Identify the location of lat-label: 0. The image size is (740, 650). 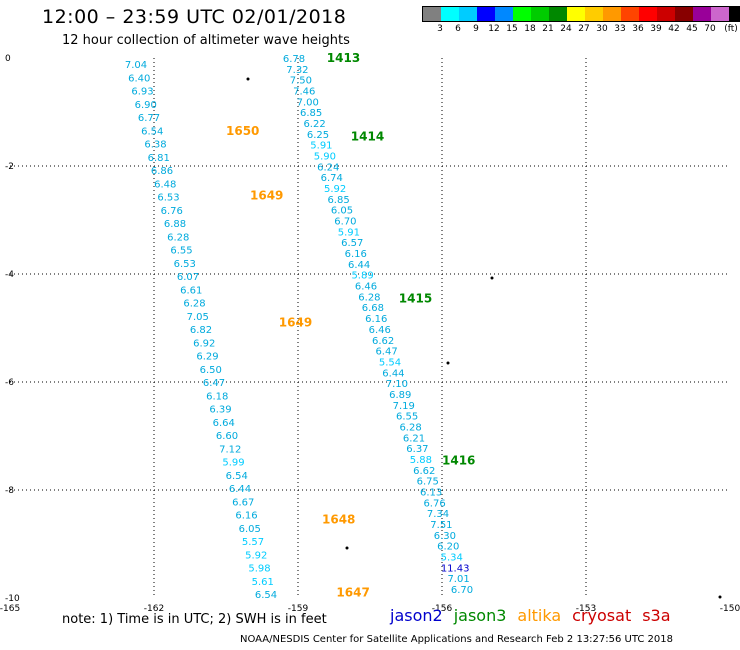
(8, 59).